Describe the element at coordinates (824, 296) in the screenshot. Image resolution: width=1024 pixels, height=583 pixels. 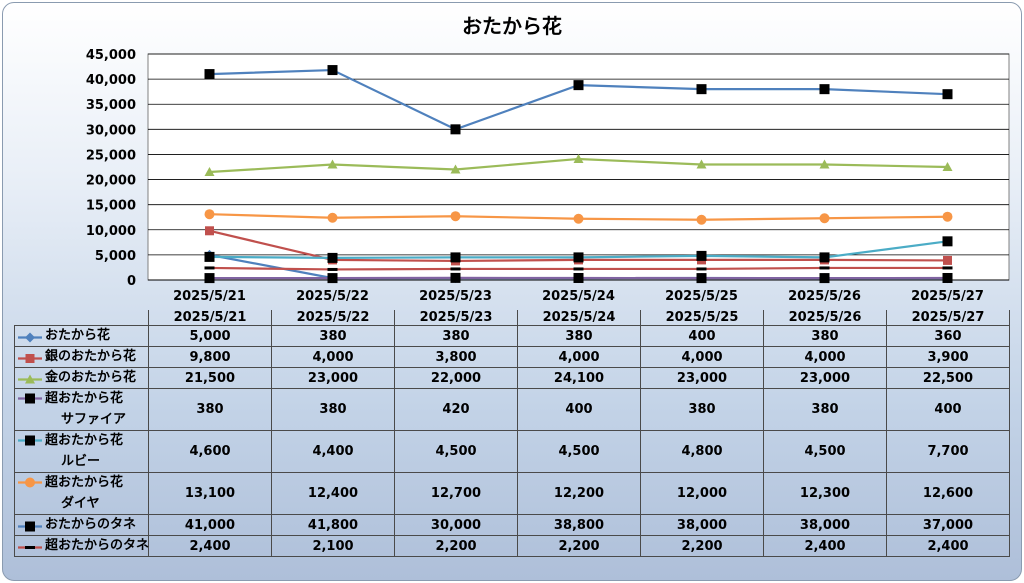
I see `x-tick-label: 2025/5/26` at that location.